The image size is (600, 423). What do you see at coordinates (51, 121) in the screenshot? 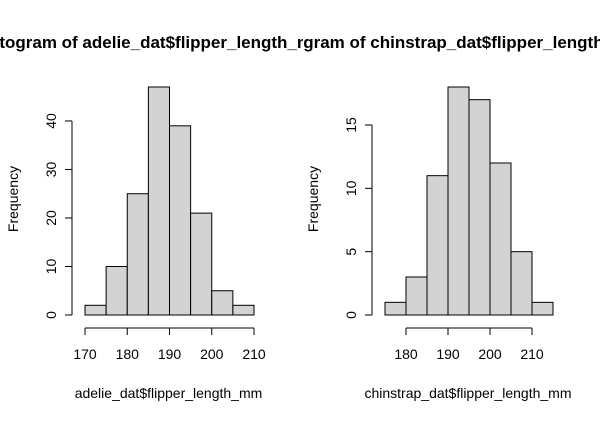
I see `adelie-y-tick-label: 40` at bounding box center [51, 121].